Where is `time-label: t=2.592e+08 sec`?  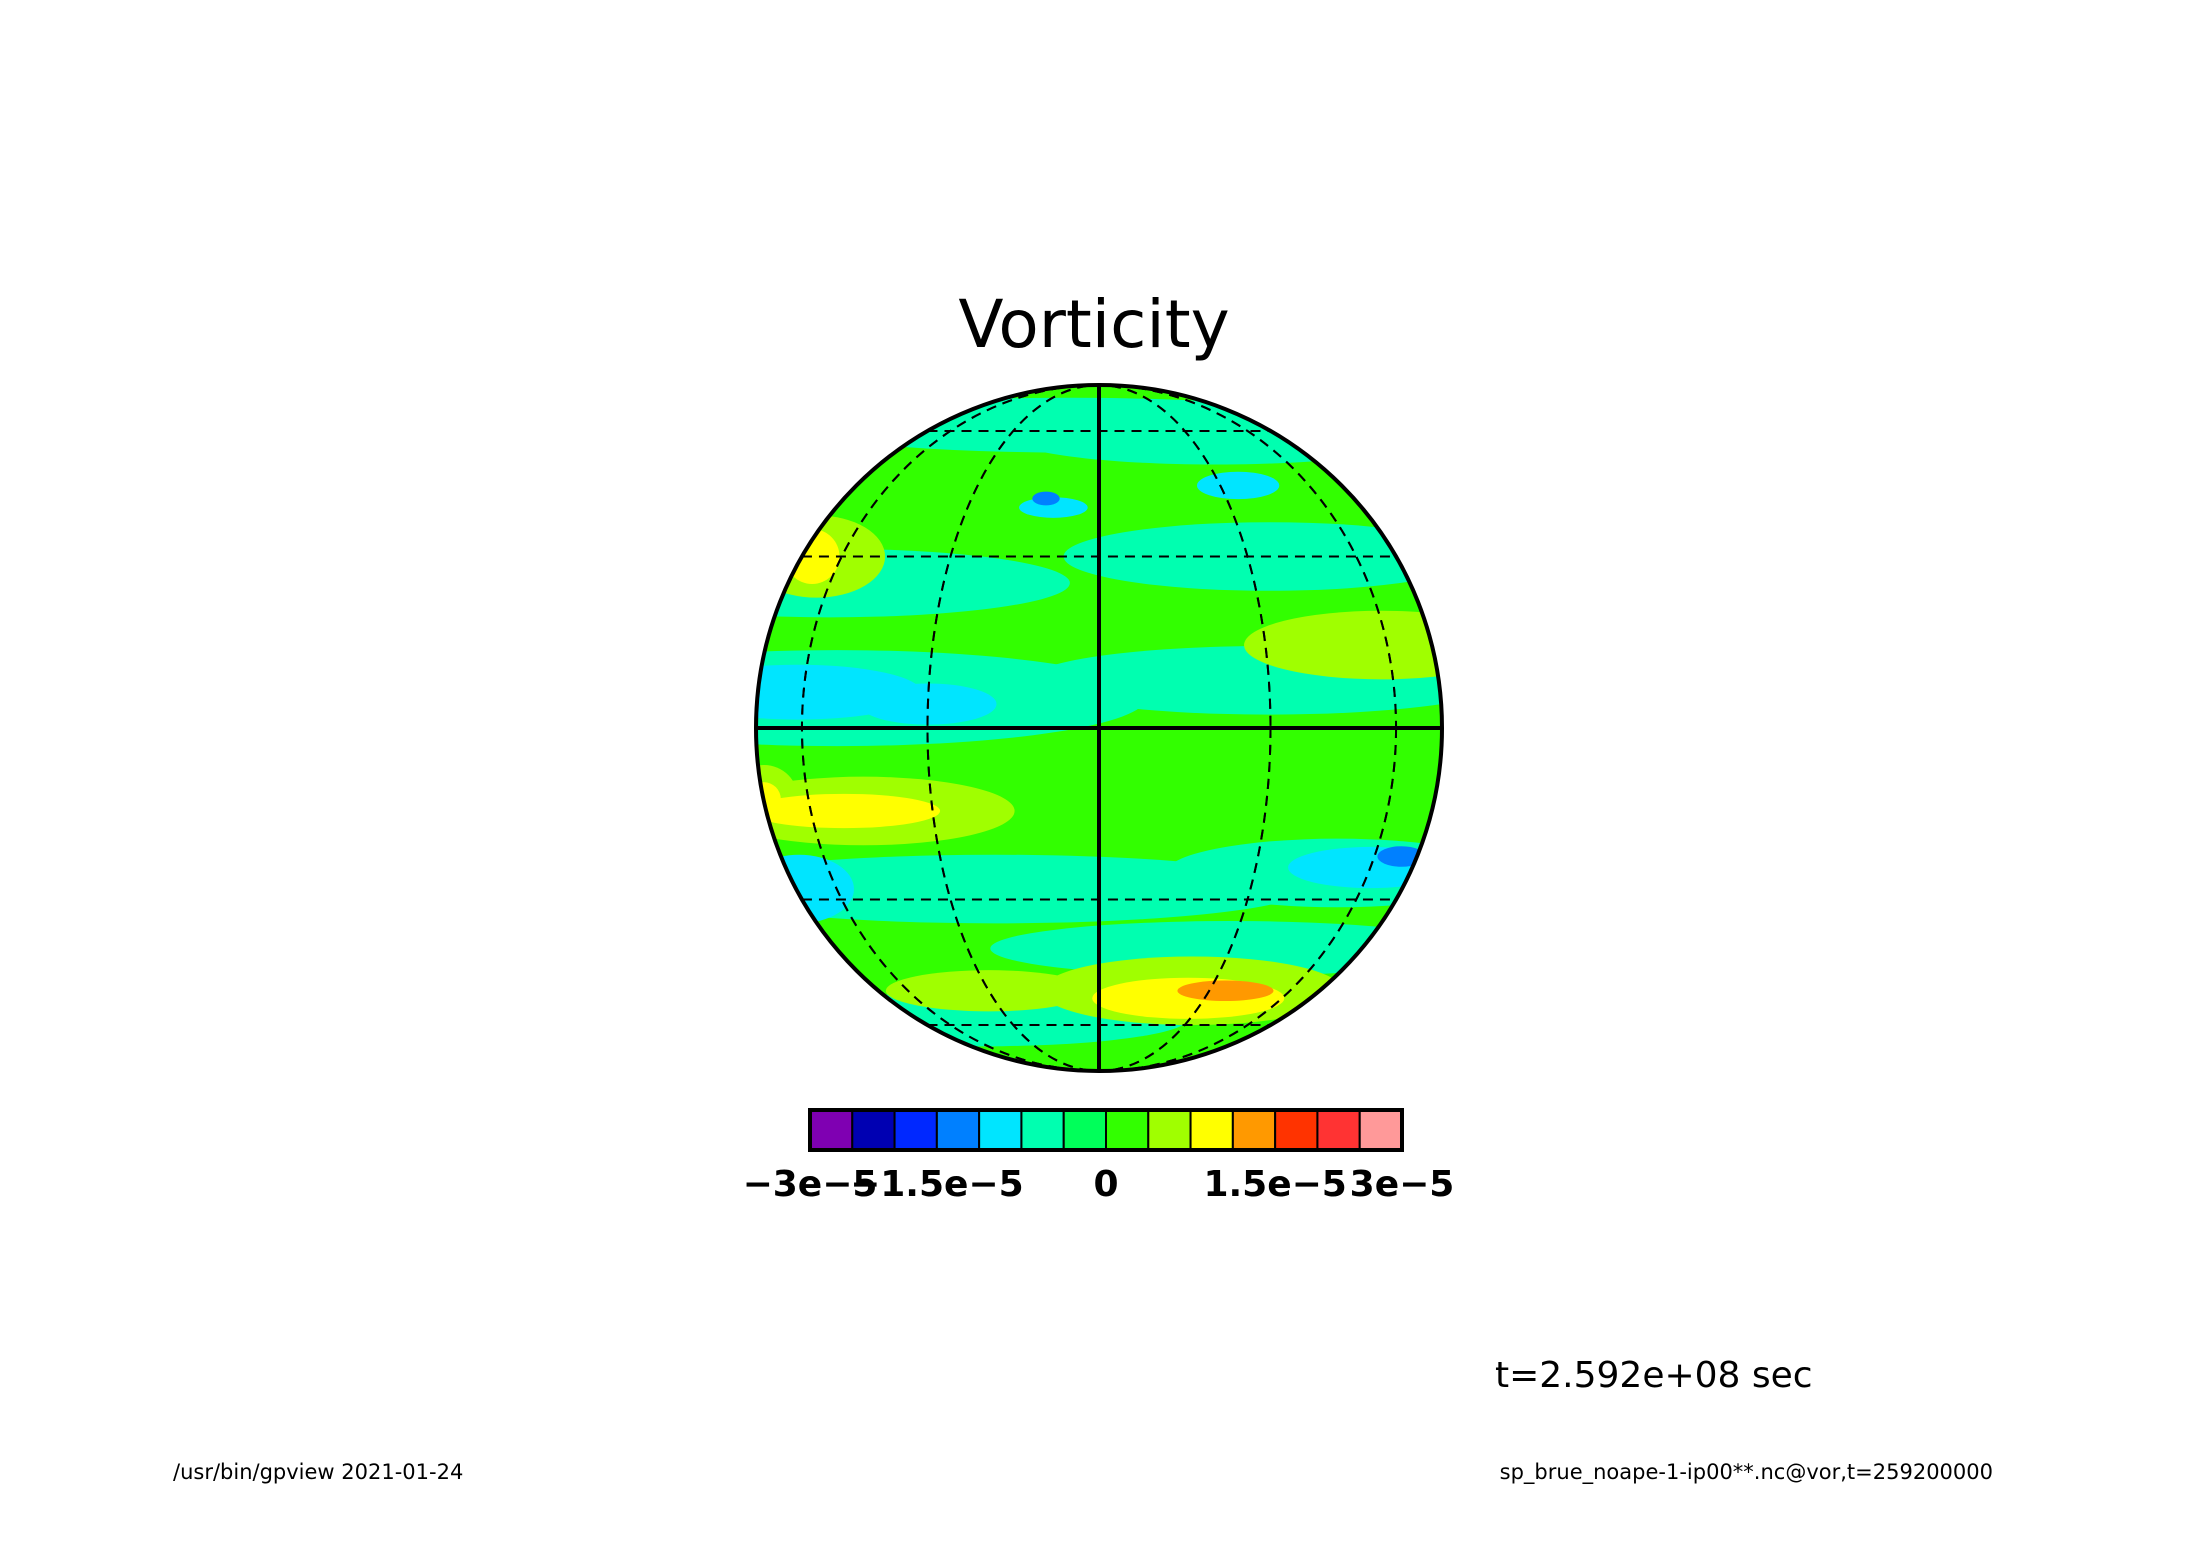
time-label: t=2.592e+08 sec is located at coordinates (1654, 1375).